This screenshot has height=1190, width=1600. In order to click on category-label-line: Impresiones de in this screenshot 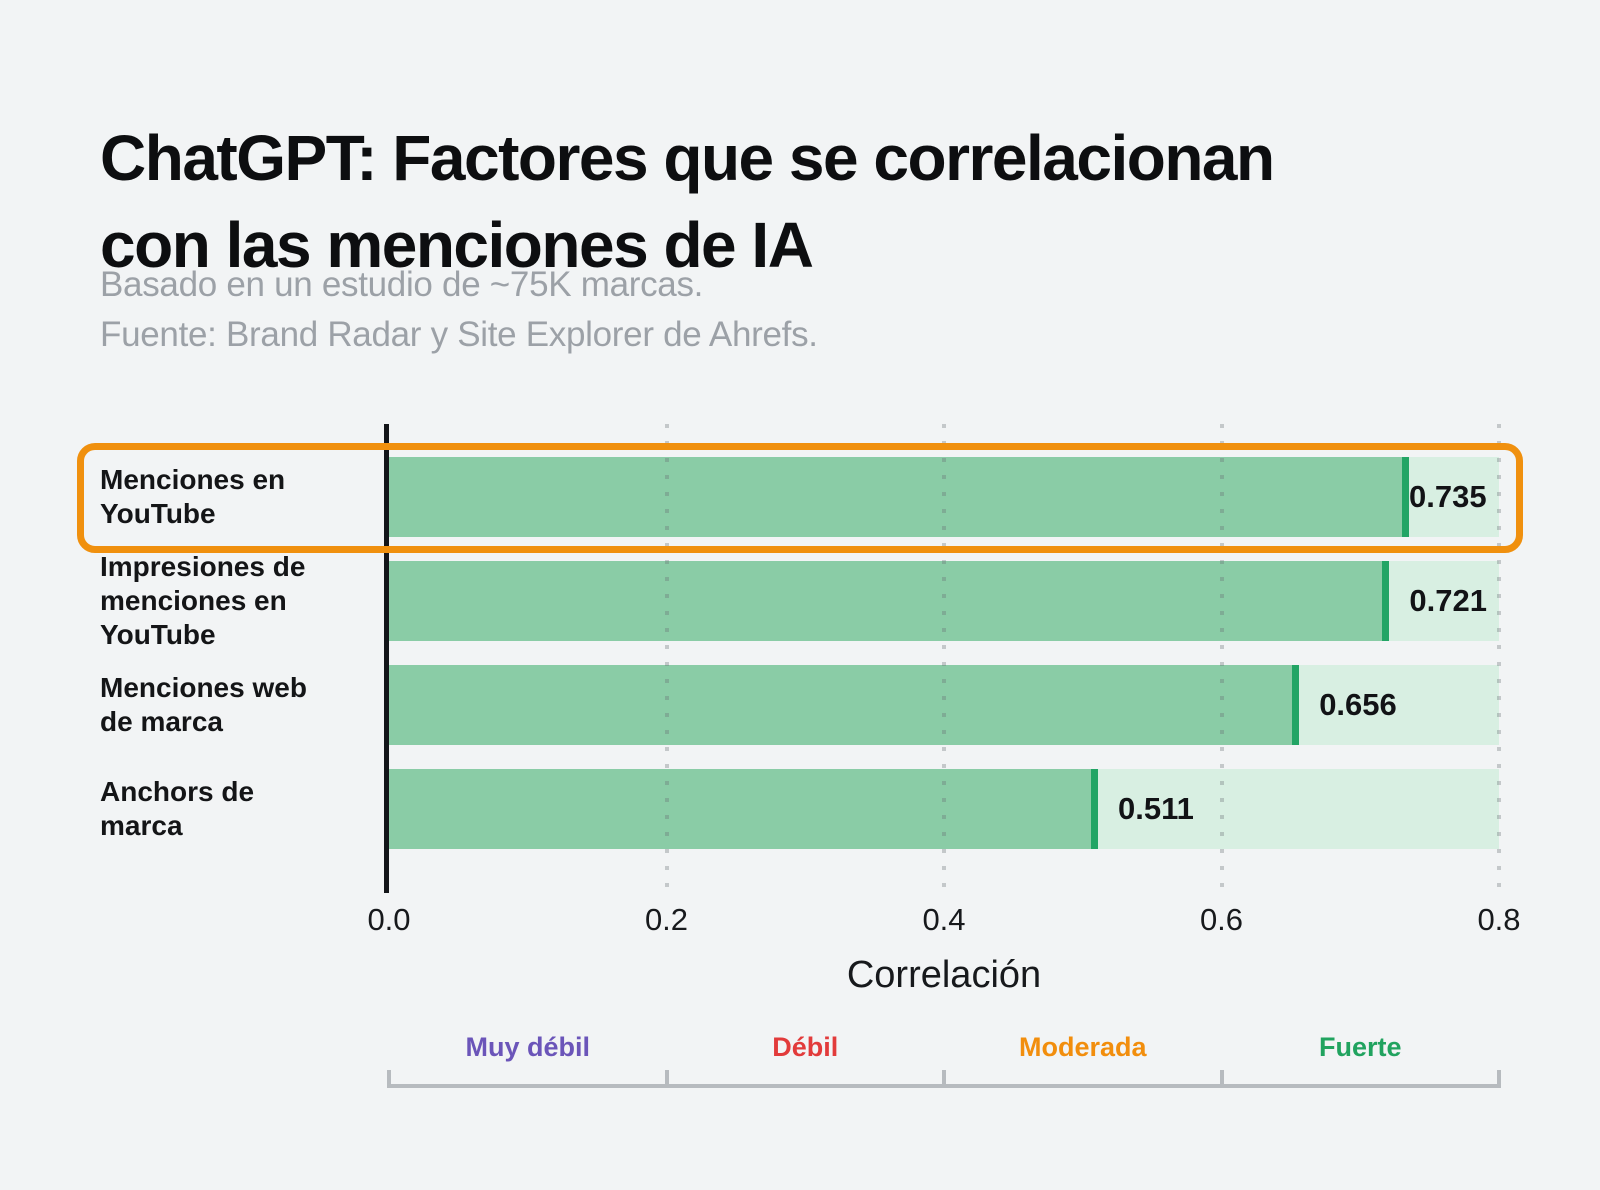, I will do `click(203, 566)`.